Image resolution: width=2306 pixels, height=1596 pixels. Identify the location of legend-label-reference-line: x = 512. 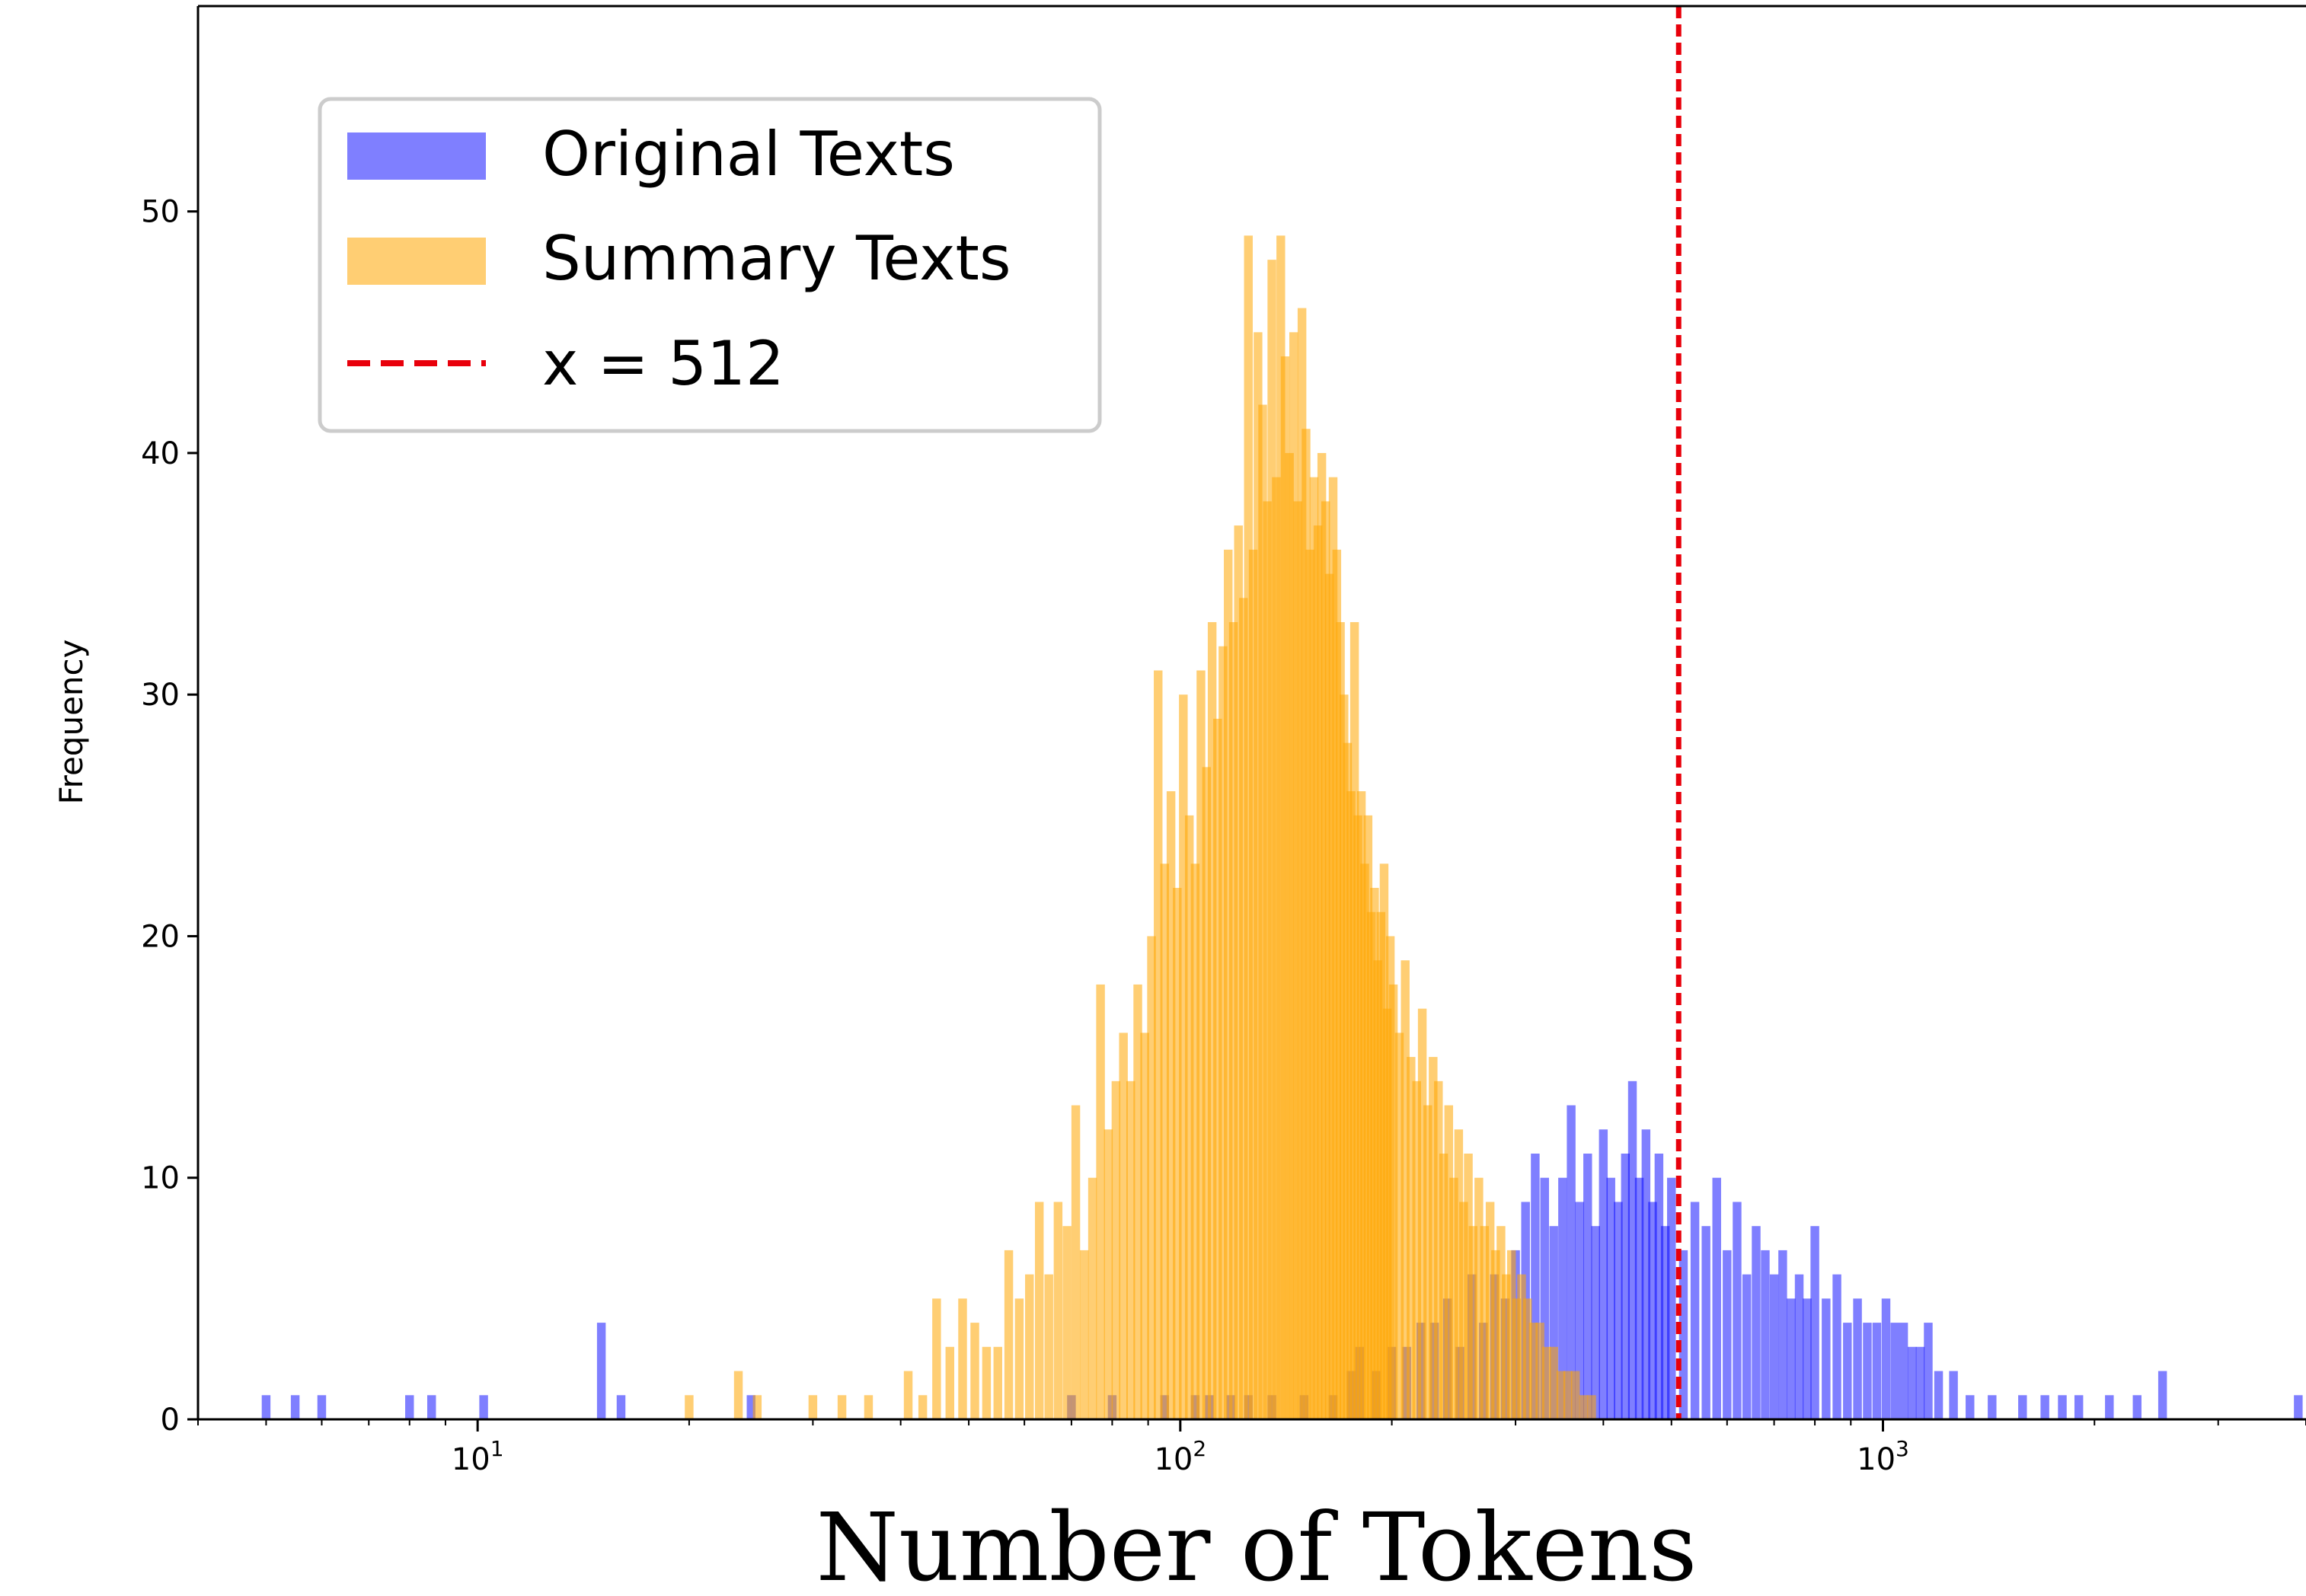
(663, 363).